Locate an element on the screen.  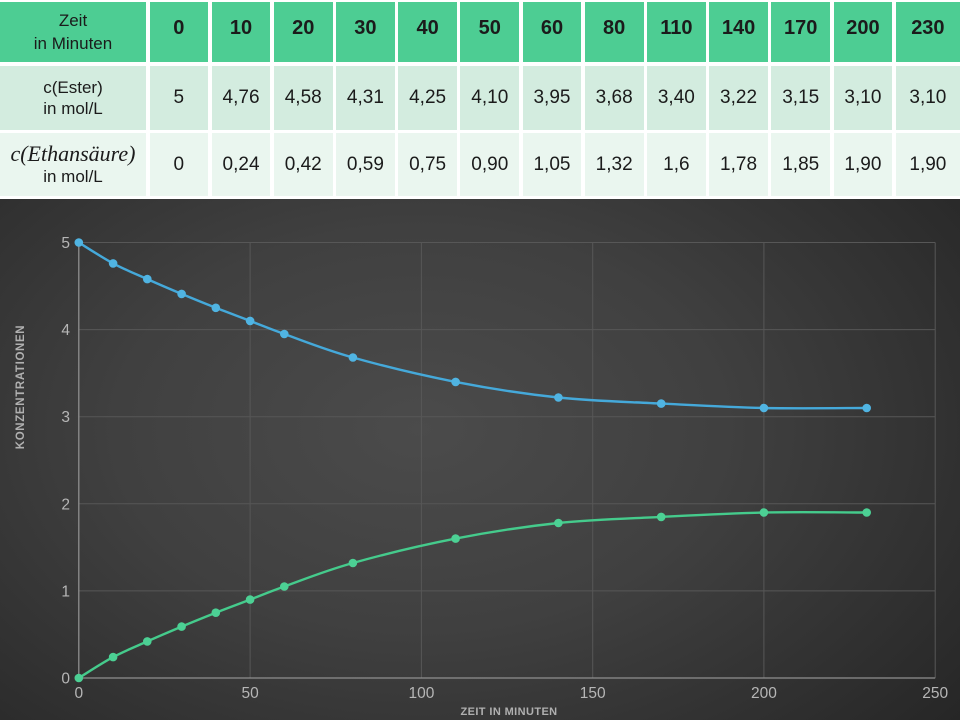
svg-text: 50 is located at coordinates (250, 693).